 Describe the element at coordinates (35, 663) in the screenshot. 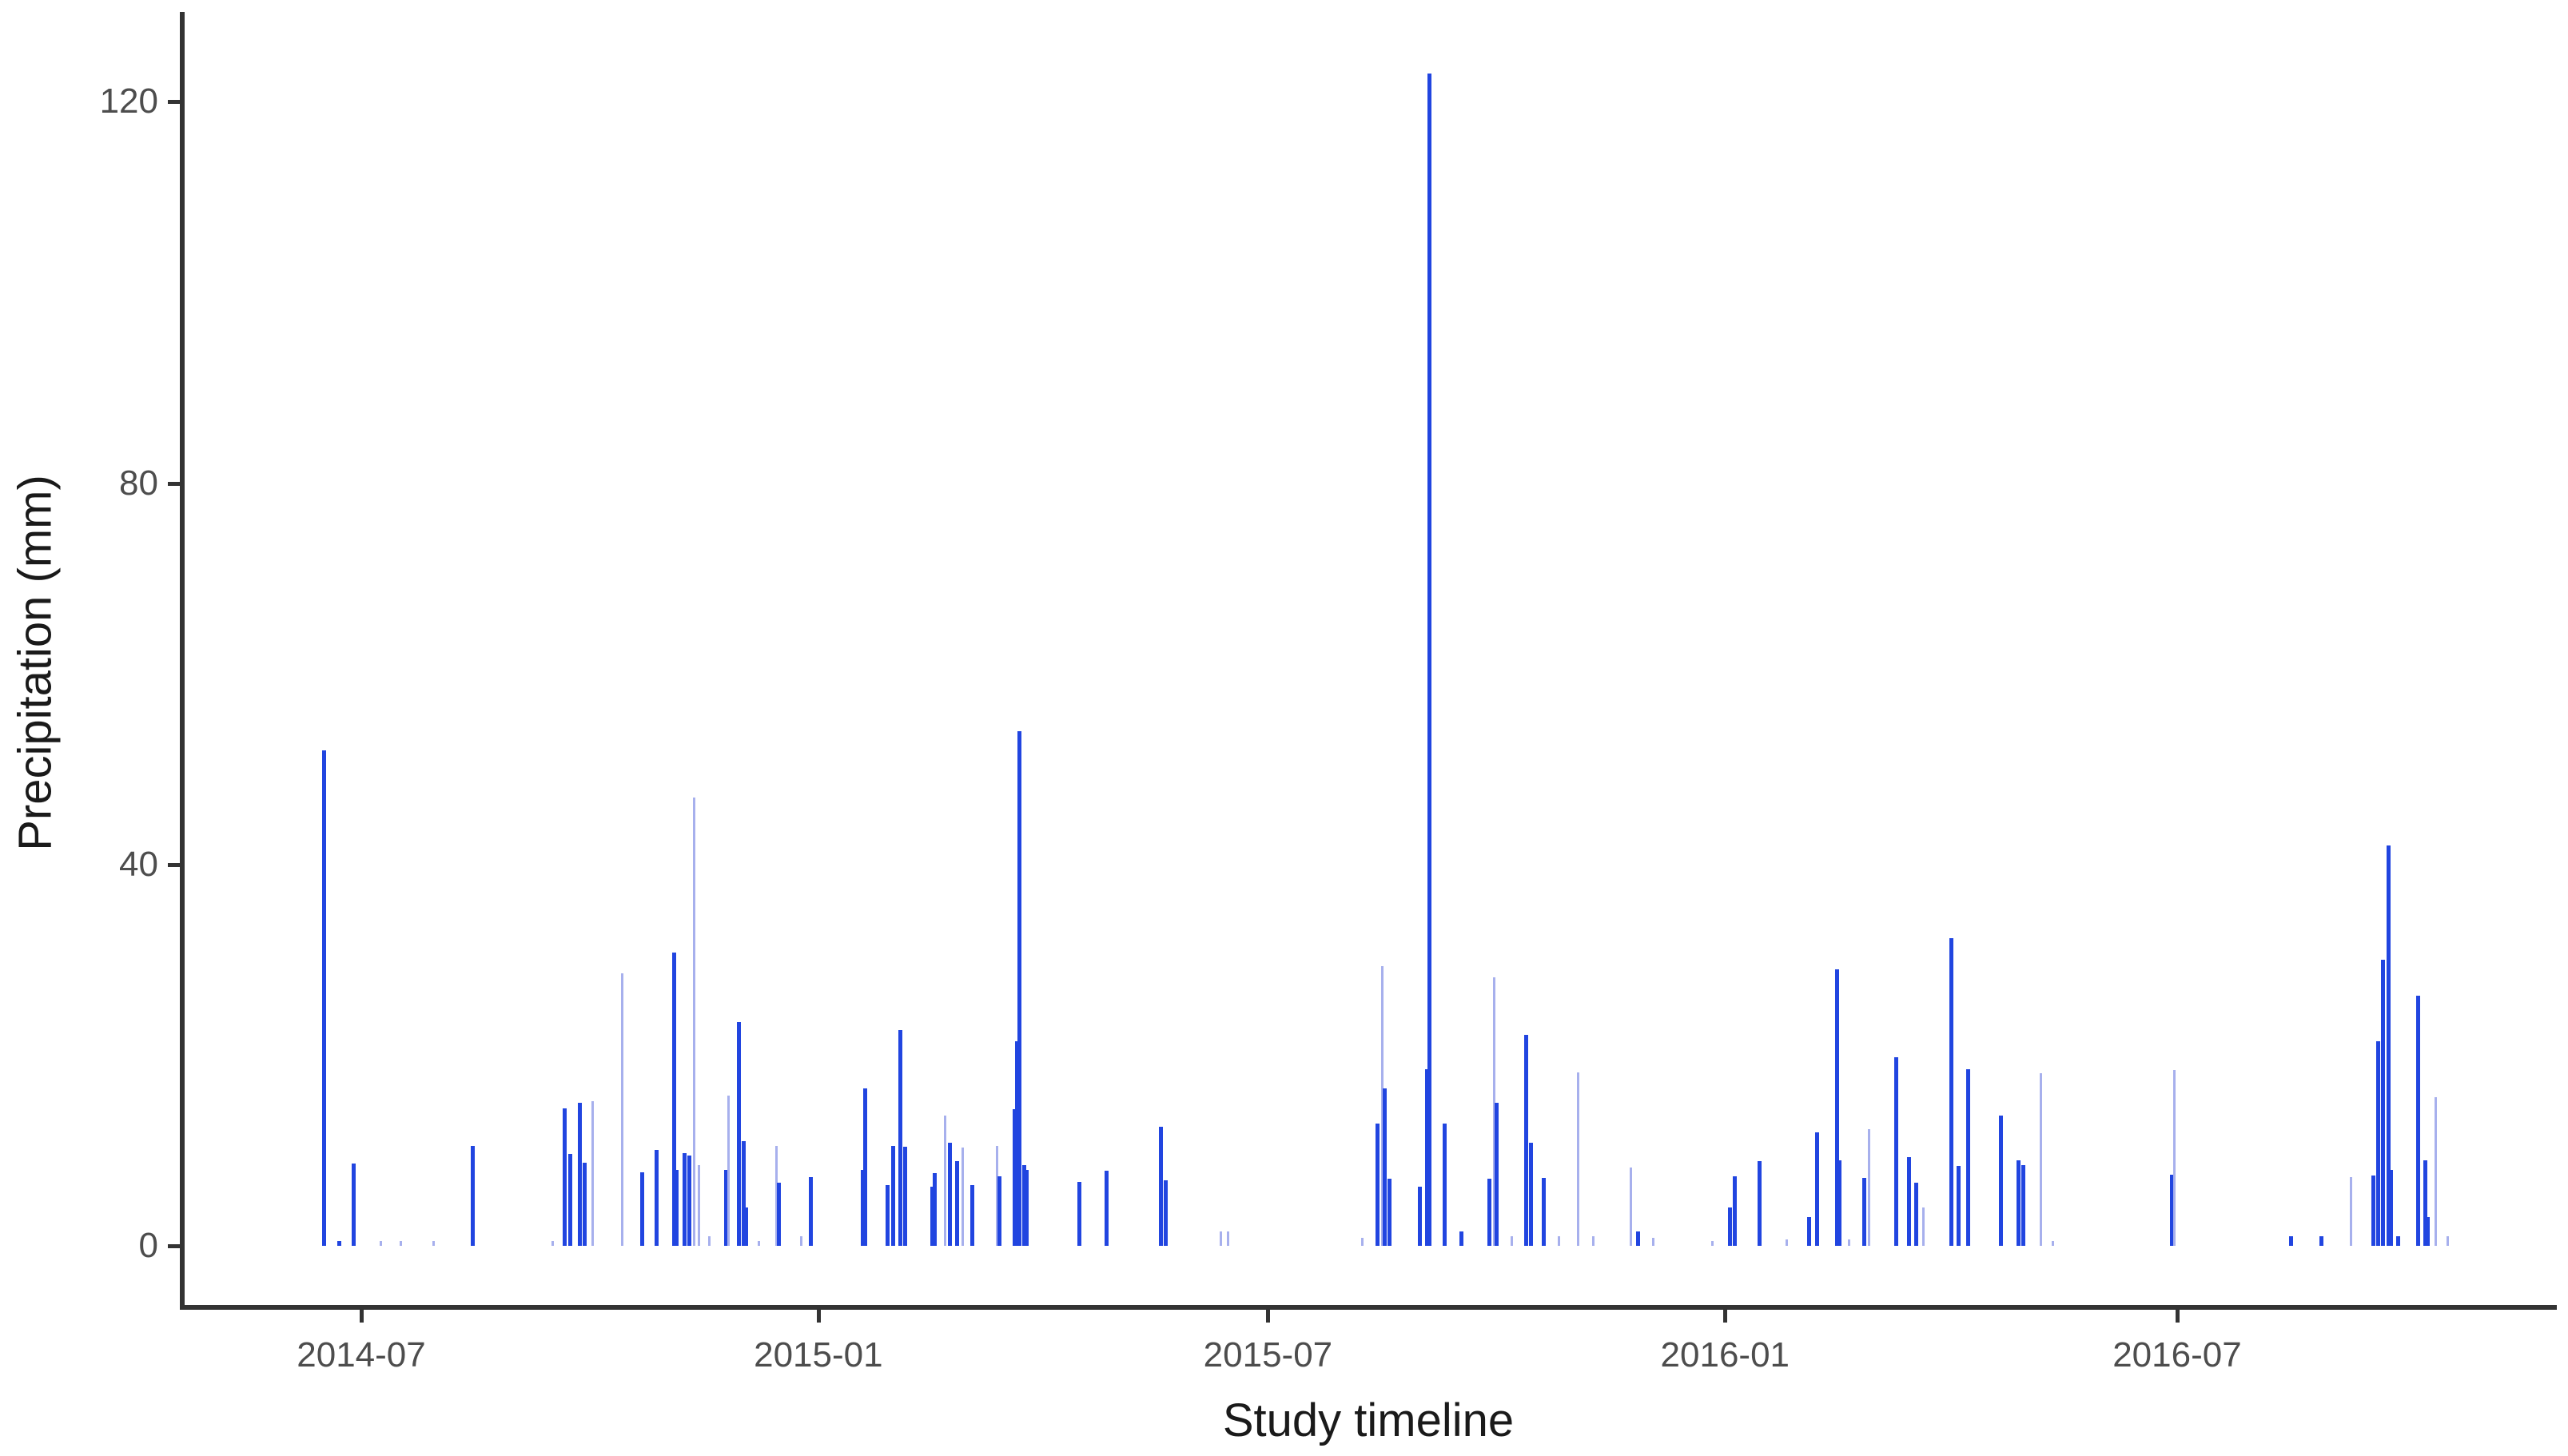

I see `y-axis-title: Precipitation (mm)` at that location.